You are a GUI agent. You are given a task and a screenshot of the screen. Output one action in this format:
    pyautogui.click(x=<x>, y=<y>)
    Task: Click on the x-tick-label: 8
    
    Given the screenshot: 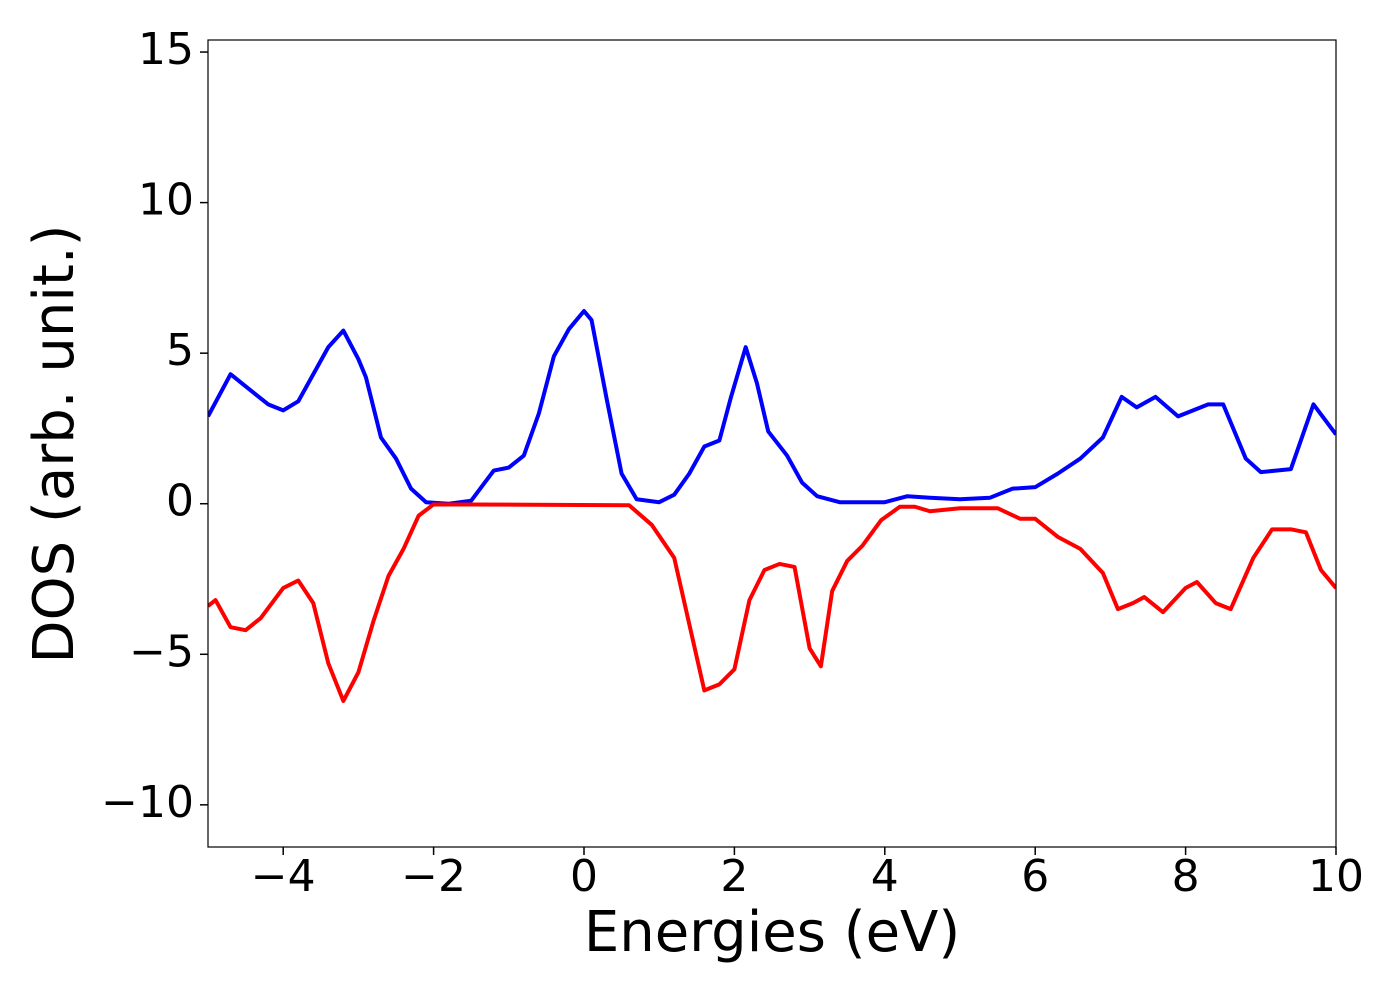 What is the action you would take?
    pyautogui.click(x=1186, y=876)
    